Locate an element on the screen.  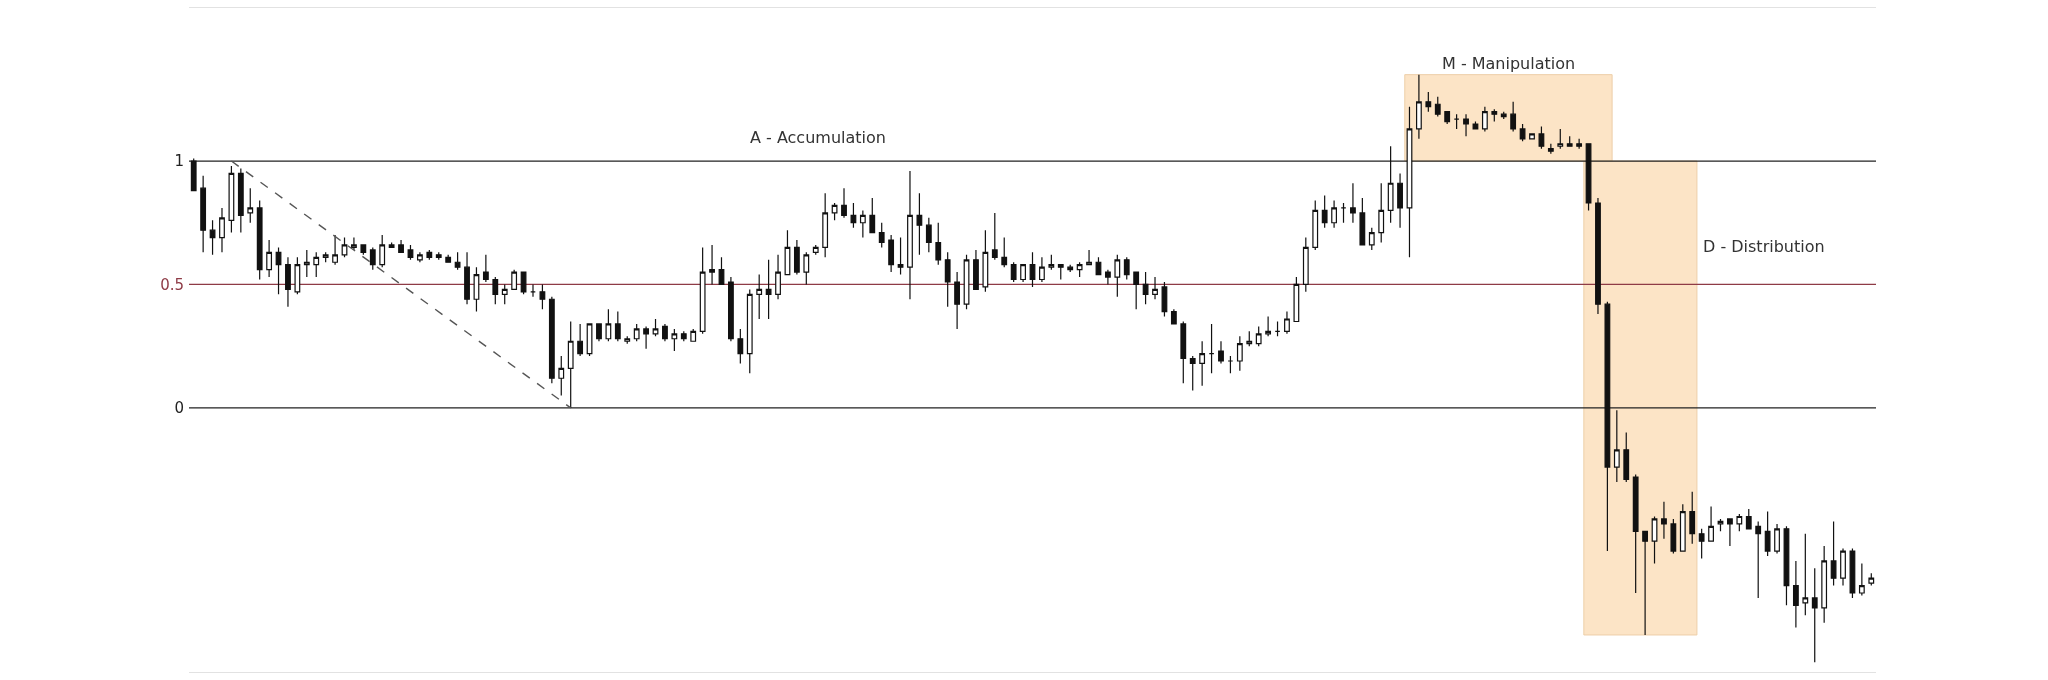
annotation: D - Distribution is located at coordinates (1764, 246).